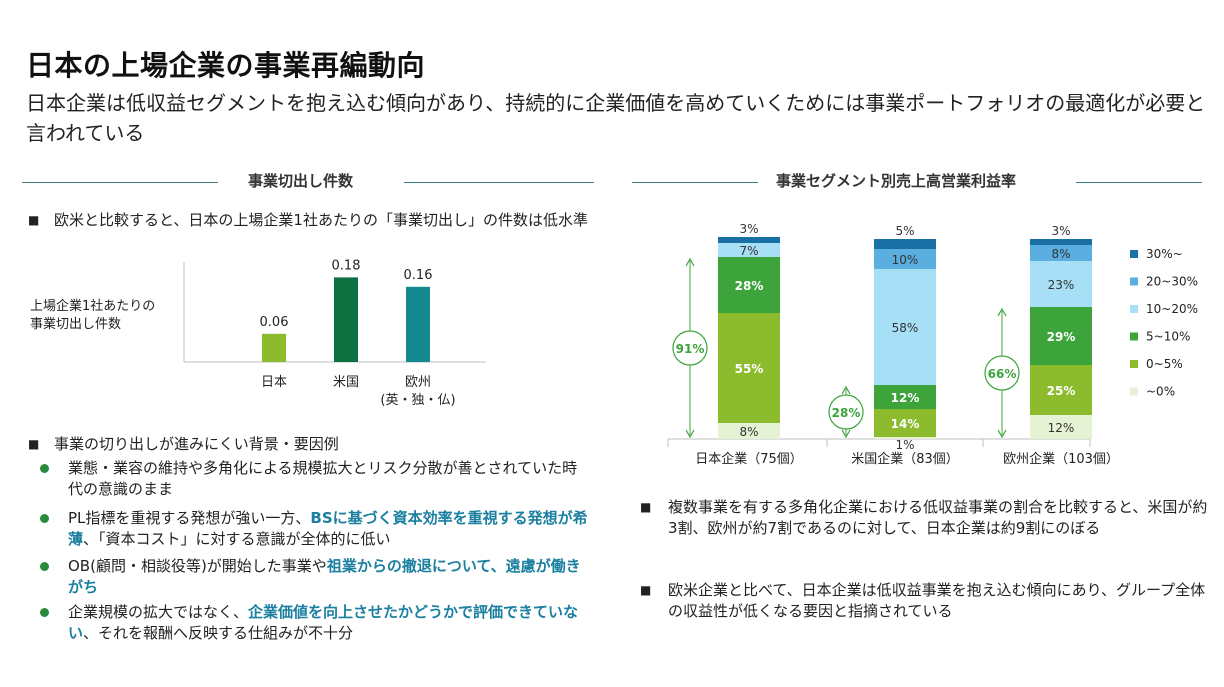 Image resolution: width=1224 pixels, height=687 pixels. What do you see at coordinates (1172, 282) in the screenshot?
I see `legend-label: 20~30%` at bounding box center [1172, 282].